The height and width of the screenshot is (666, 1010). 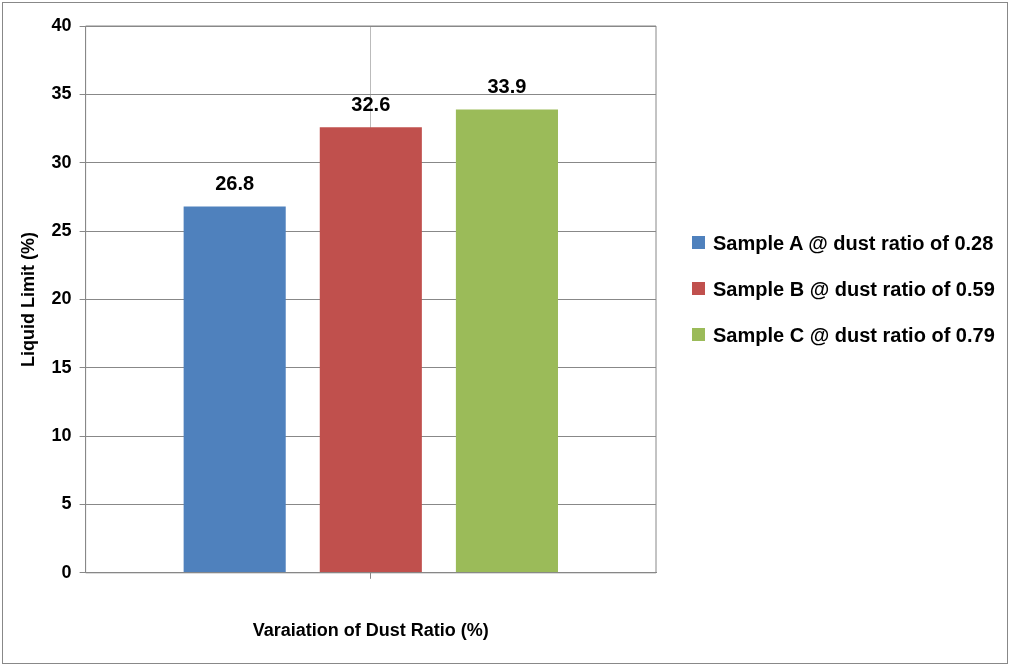 What do you see at coordinates (507, 85) in the screenshot?
I see `data-label: 33.9` at bounding box center [507, 85].